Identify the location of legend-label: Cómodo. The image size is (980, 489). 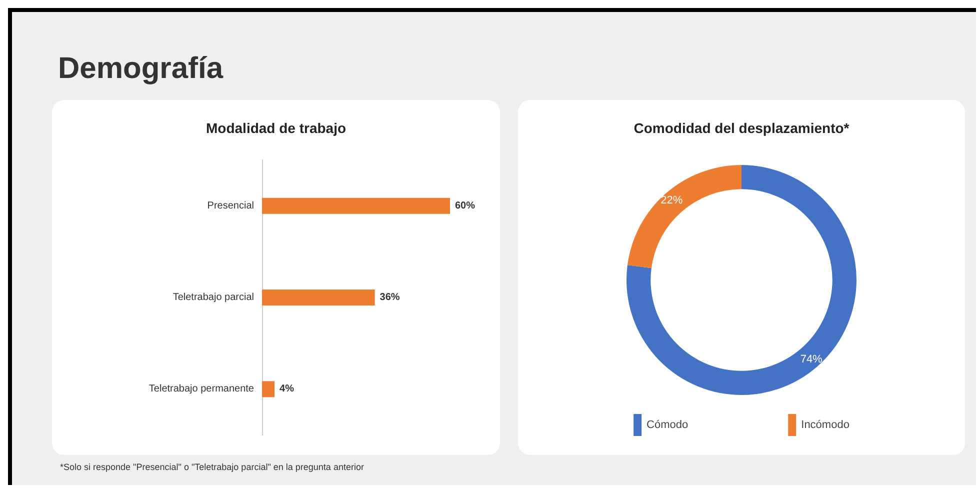
(667, 425).